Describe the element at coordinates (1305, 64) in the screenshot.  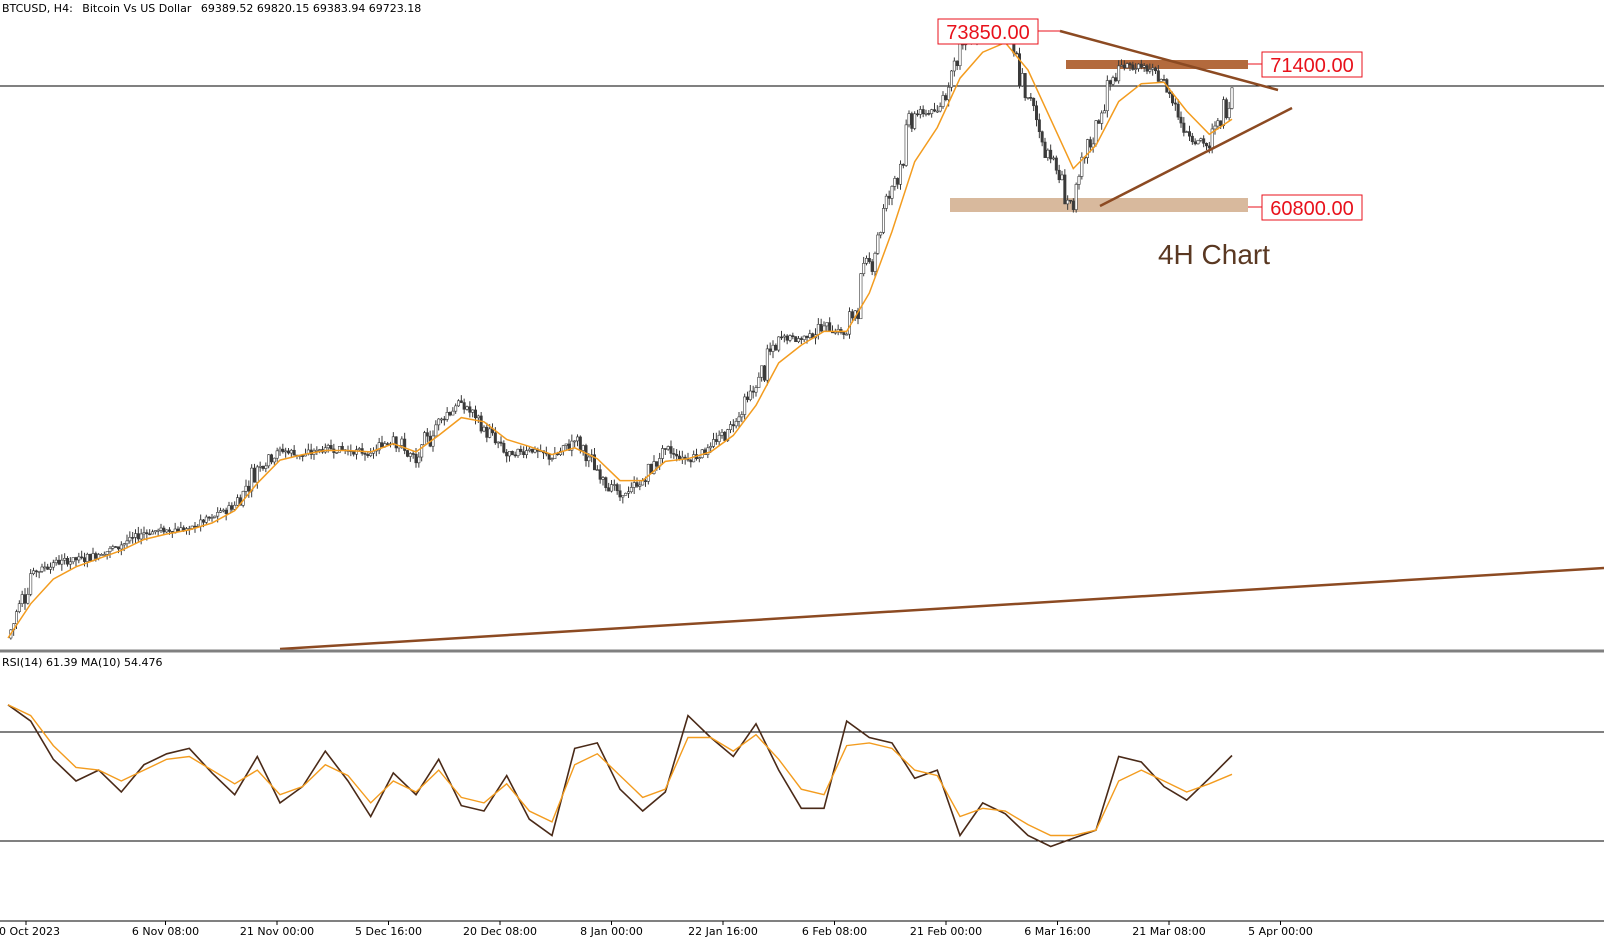
I see `price-label-resistance: 71400.00` at that location.